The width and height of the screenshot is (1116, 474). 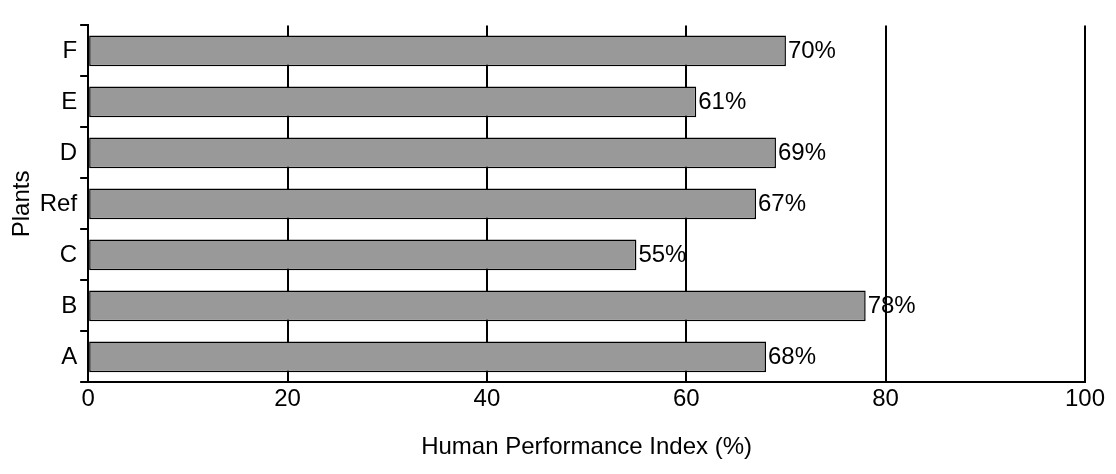 What do you see at coordinates (586, 446) in the screenshot?
I see `x-axis-title: Human Performance Index (%)` at bounding box center [586, 446].